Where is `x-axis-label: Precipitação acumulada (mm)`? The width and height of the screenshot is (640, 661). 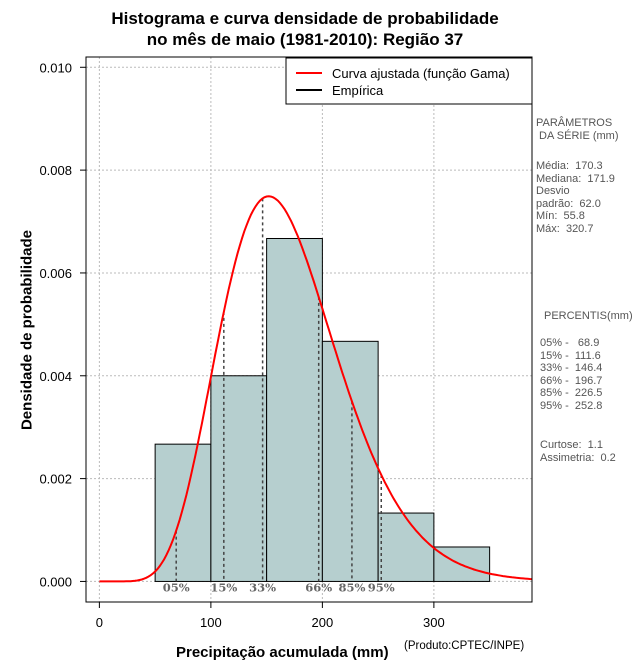
x-axis-label: Precipitação acumulada (mm) is located at coordinates (282, 652).